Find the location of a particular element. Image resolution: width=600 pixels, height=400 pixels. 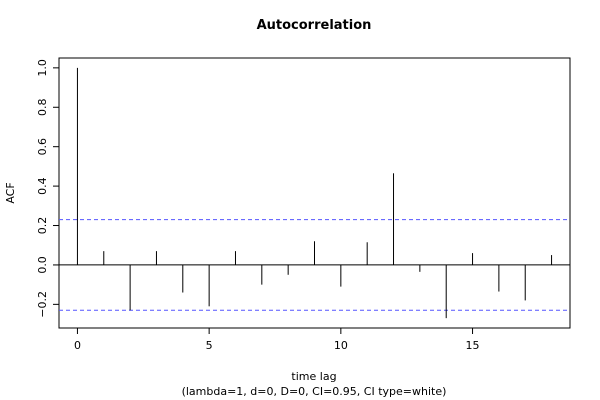

y-tick-label: 0.8 is located at coordinates (42, 108).